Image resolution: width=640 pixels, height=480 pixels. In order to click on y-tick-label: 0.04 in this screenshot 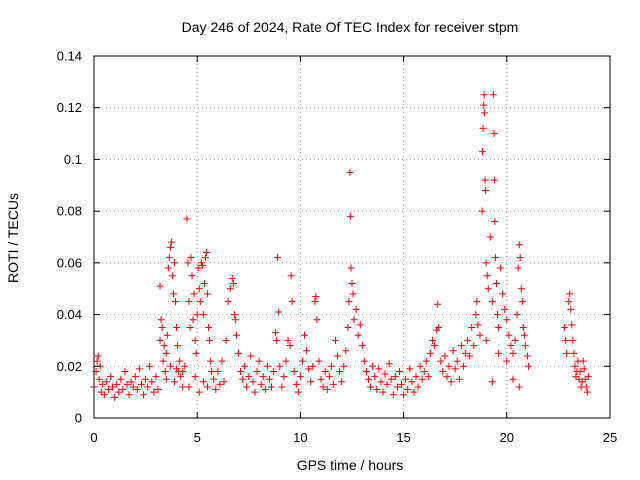, I will do `click(69, 314)`.